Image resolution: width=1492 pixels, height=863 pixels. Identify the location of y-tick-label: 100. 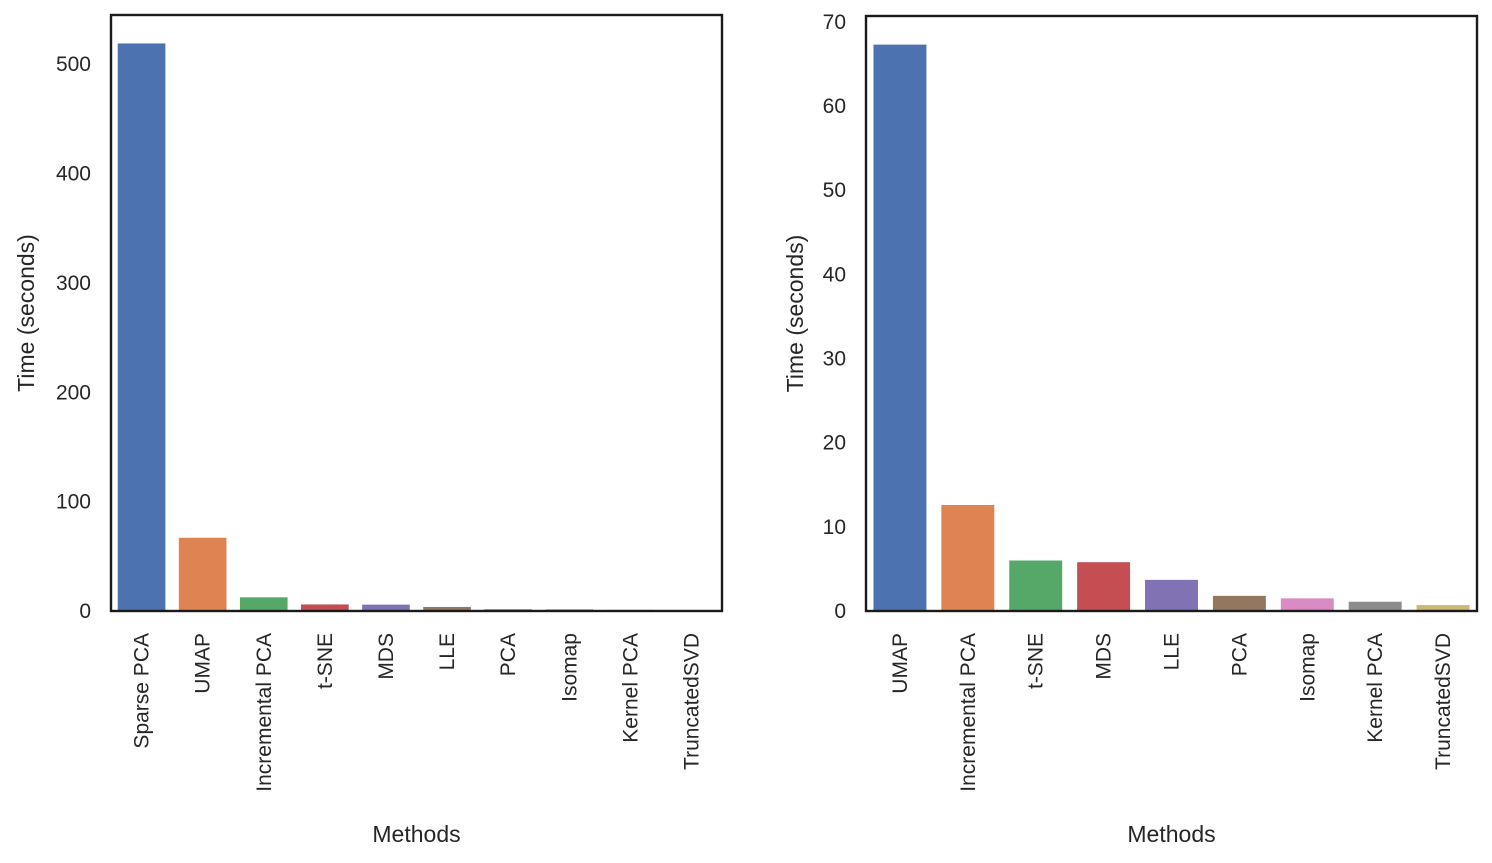
(73, 502).